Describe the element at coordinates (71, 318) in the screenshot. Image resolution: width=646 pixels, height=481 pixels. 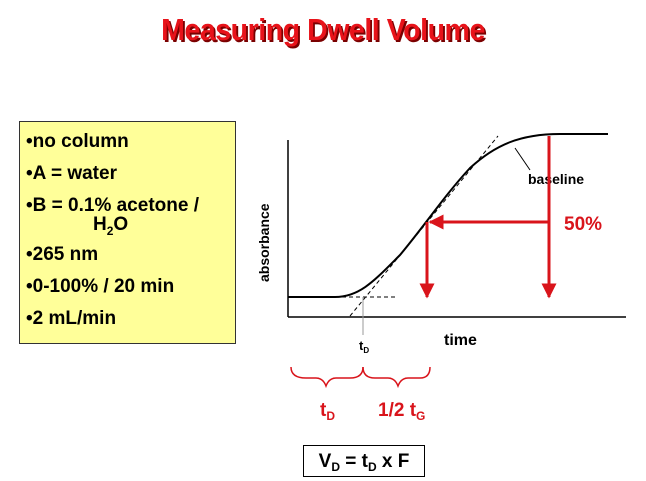
I see `condition-item: •2 mL/min` at that location.